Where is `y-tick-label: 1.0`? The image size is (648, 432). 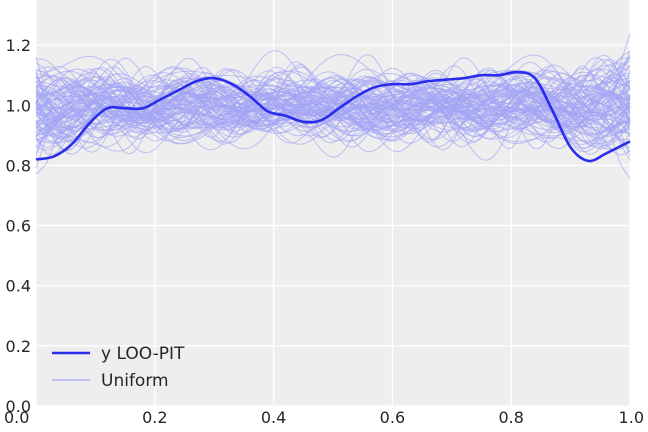 y-tick-label: 1.0 is located at coordinates (18, 105).